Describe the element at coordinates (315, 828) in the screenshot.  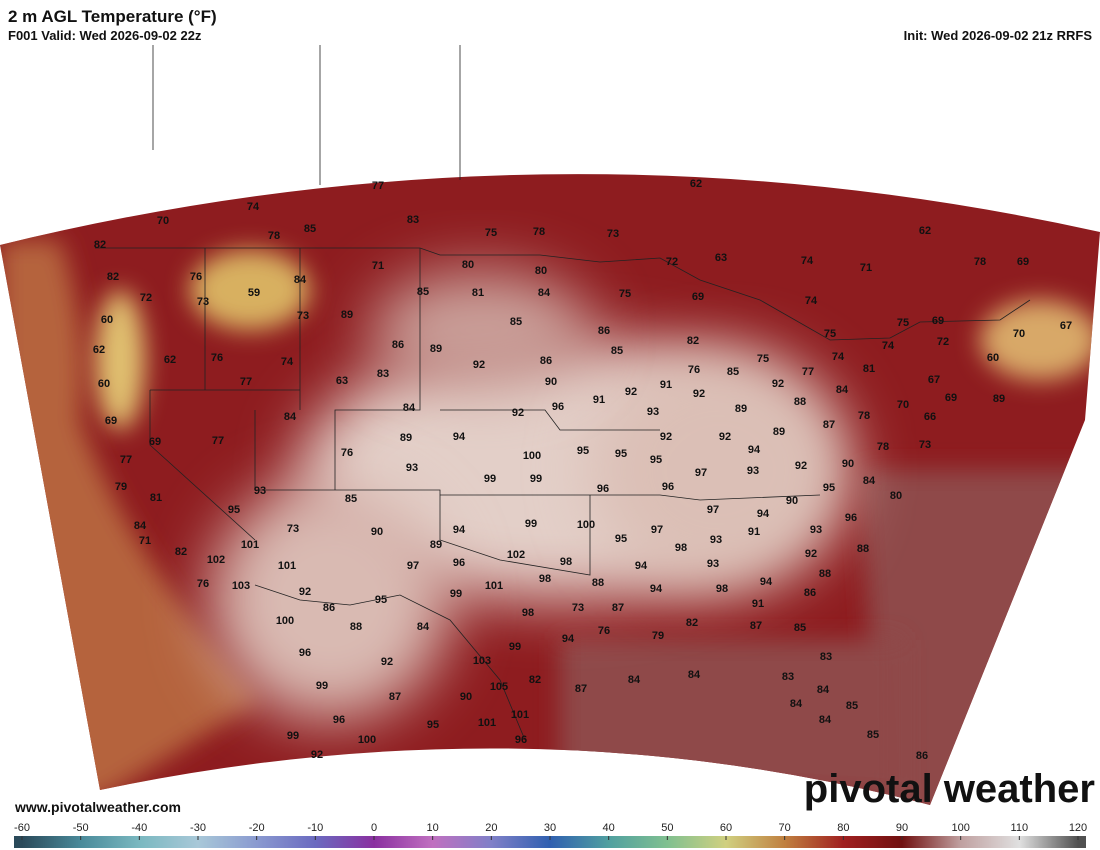
I see `colorbar-tick-label: -10` at that location.